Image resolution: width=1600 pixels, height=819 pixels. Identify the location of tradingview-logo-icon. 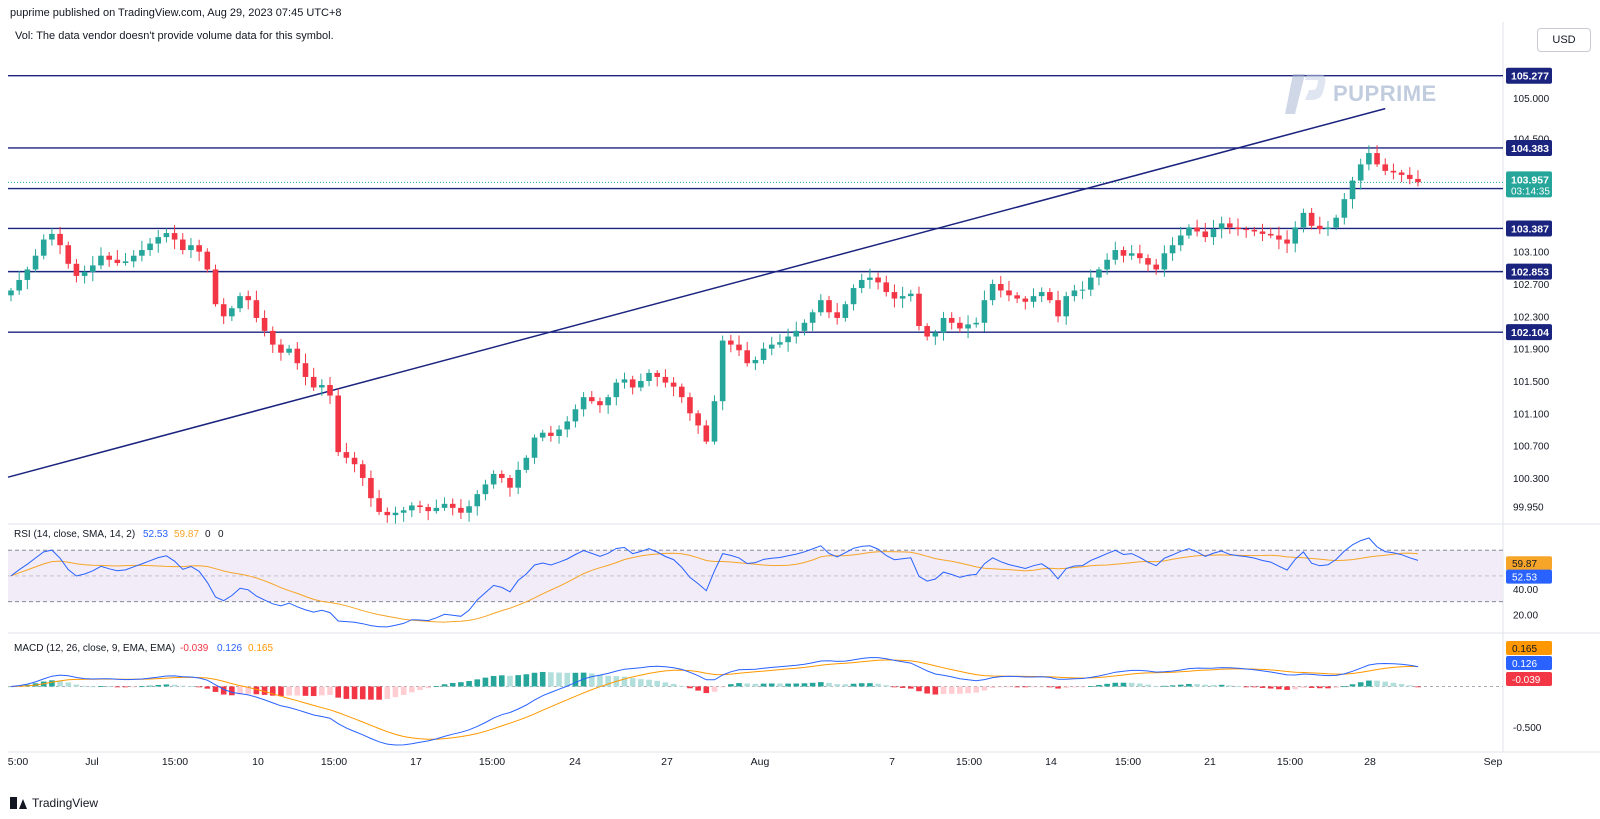
(18, 803).